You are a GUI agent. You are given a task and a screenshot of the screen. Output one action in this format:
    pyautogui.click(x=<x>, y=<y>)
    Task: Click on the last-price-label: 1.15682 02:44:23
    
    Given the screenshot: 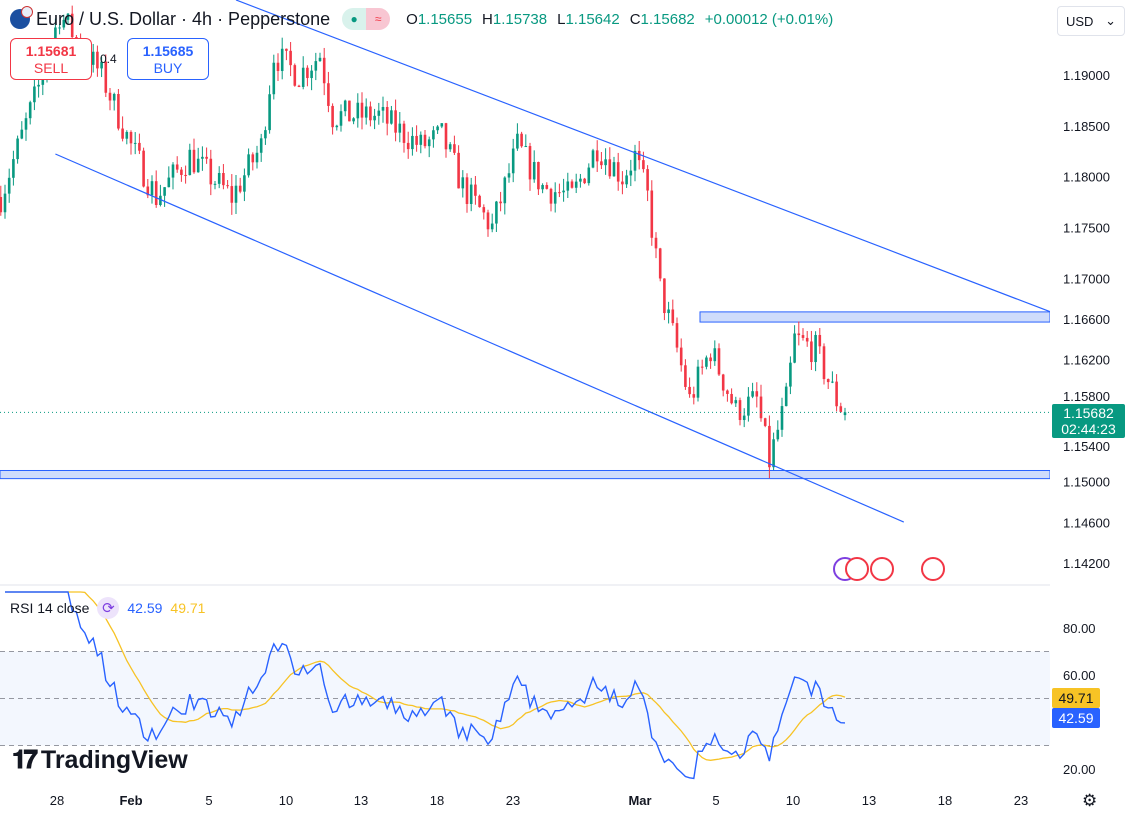 What is the action you would take?
    pyautogui.click(x=1088, y=421)
    